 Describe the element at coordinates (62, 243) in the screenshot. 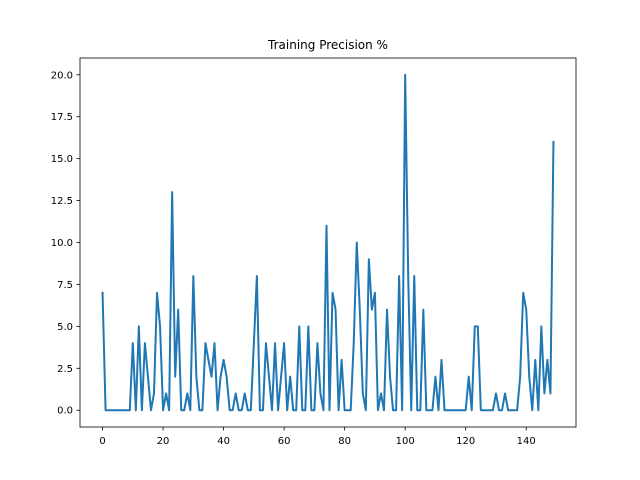

I see `y-tick-label: 10.0` at that location.